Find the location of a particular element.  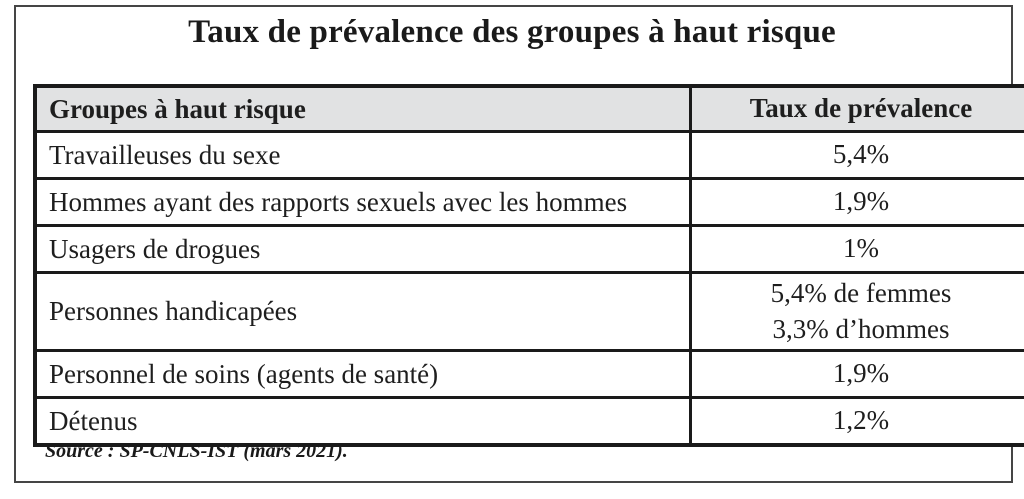

group-cell: Détenus is located at coordinates (362, 421).